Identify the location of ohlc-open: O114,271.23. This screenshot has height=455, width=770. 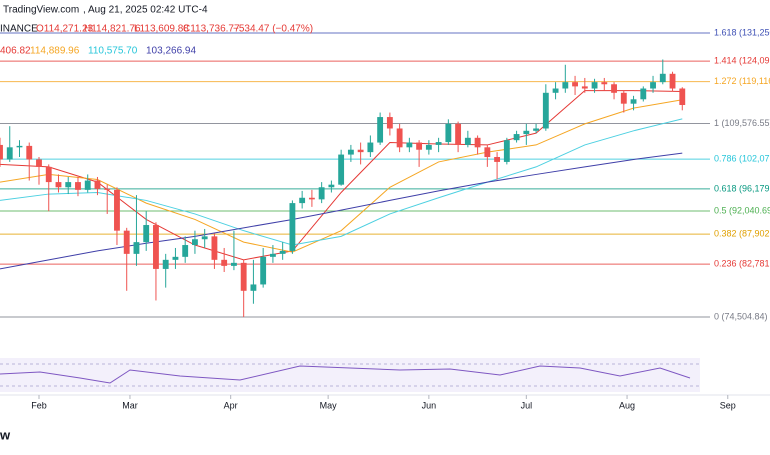
(65, 29).